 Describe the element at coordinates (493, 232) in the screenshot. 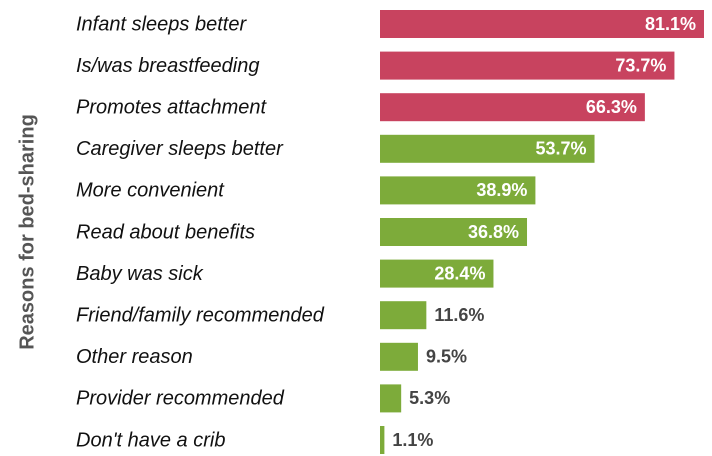

I see `value-label: 36.8%` at that location.